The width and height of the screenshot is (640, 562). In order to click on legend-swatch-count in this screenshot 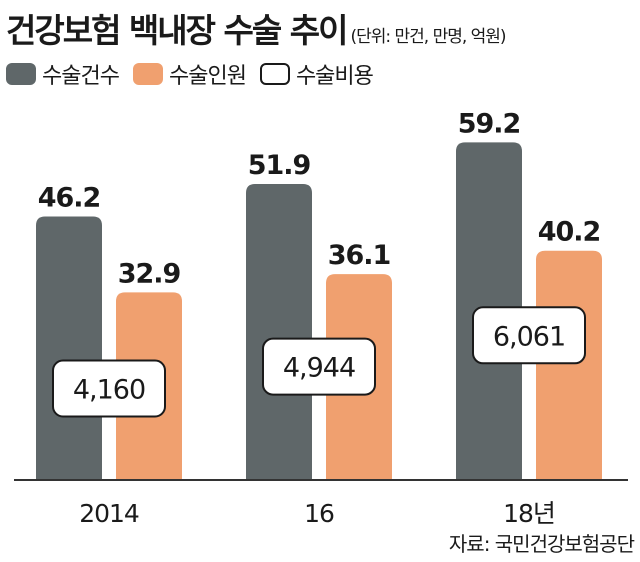, I will do `click(21, 74)`.